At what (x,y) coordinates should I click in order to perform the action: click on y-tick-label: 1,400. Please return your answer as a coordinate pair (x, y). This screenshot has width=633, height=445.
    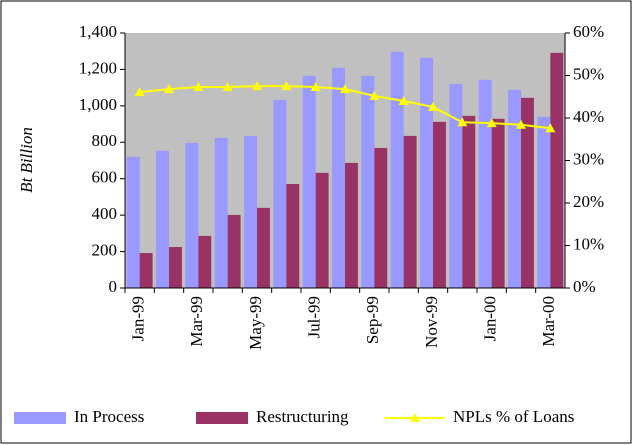
    Looking at the image, I should click on (98, 31).